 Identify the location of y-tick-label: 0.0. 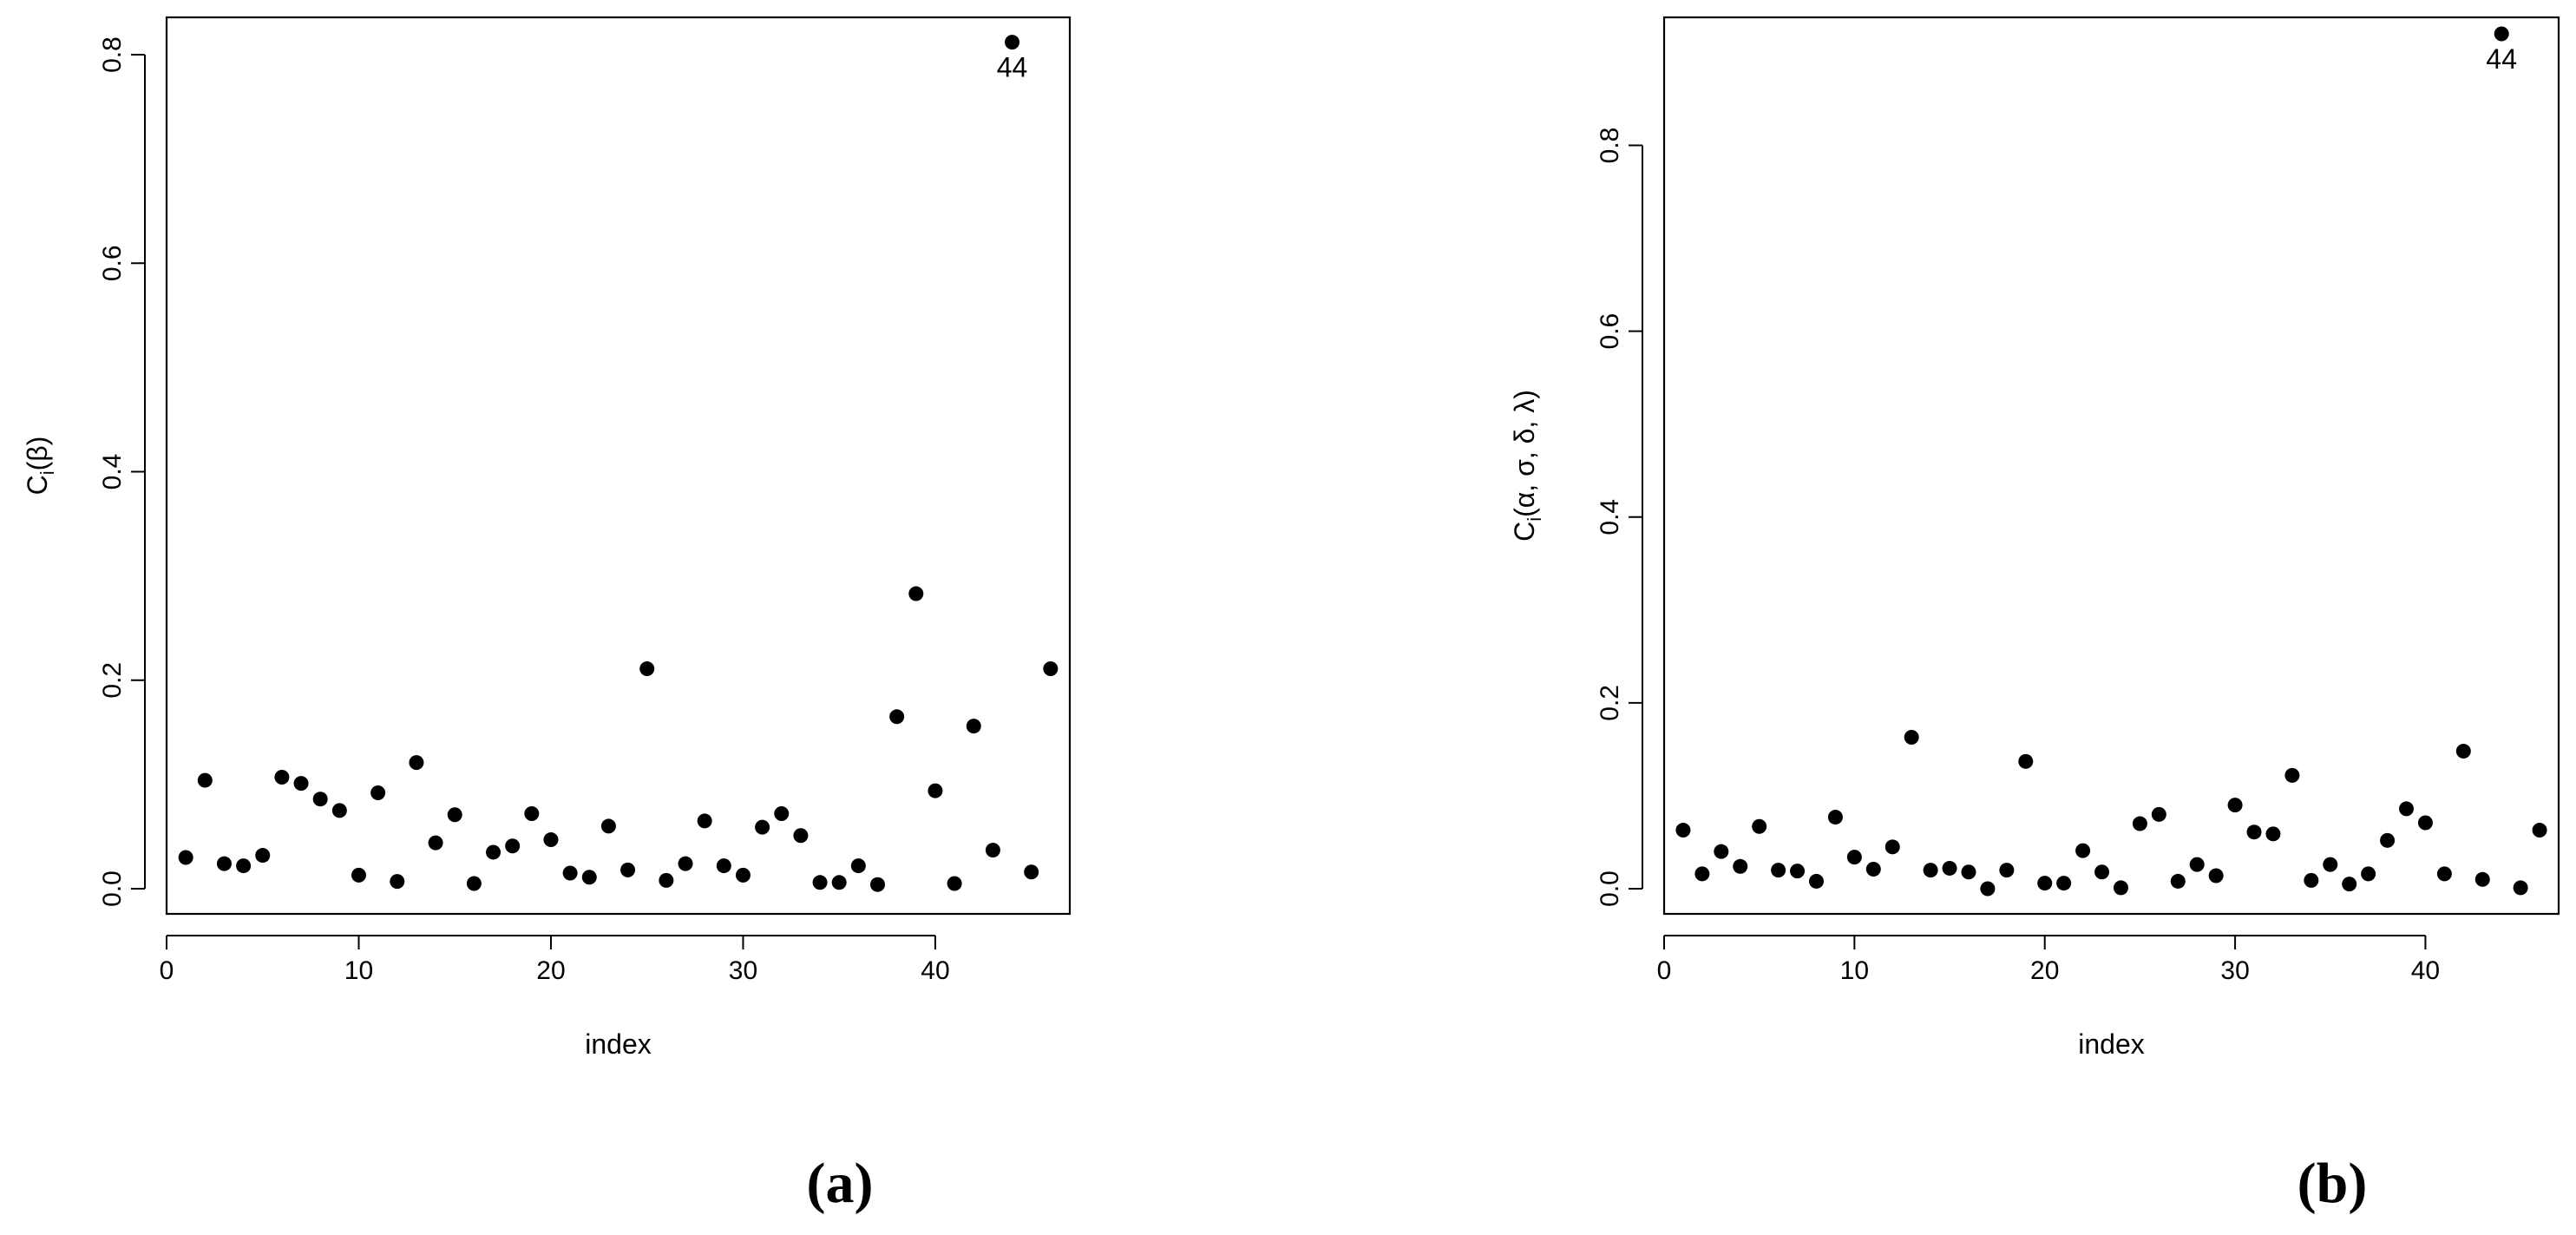
(112, 888).